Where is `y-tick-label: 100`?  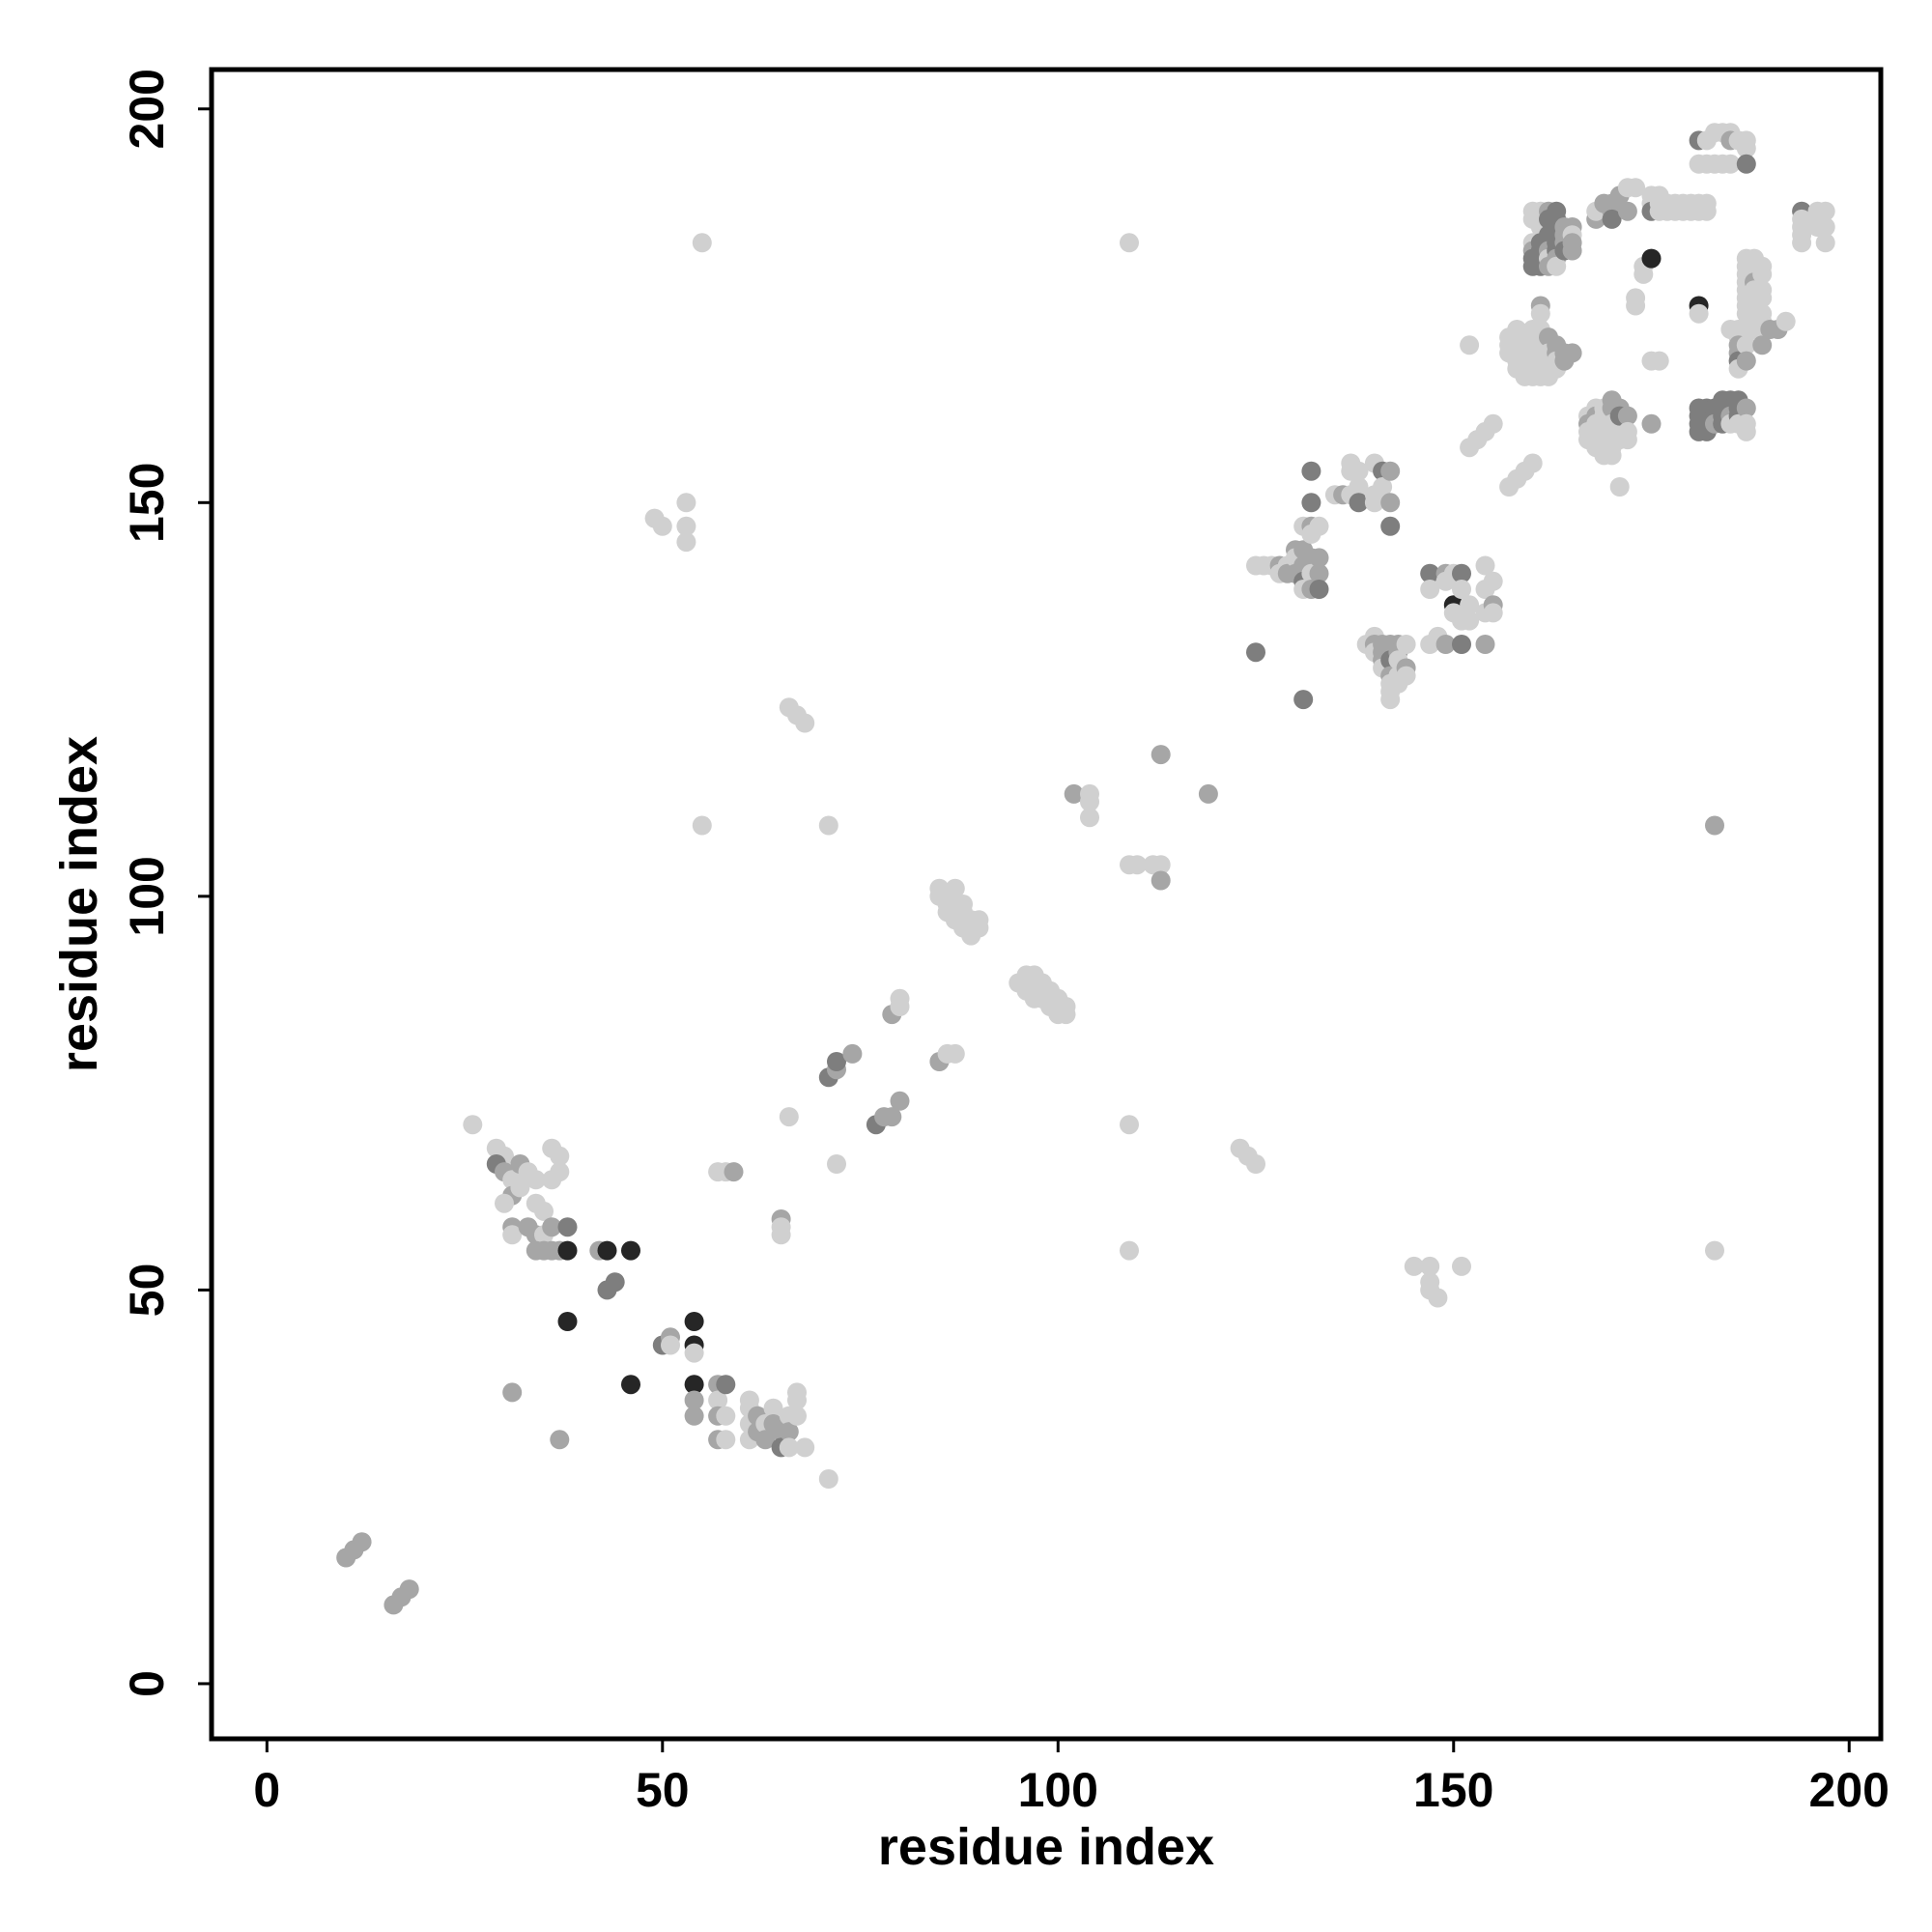
y-tick-label: 100 is located at coordinates (147, 896).